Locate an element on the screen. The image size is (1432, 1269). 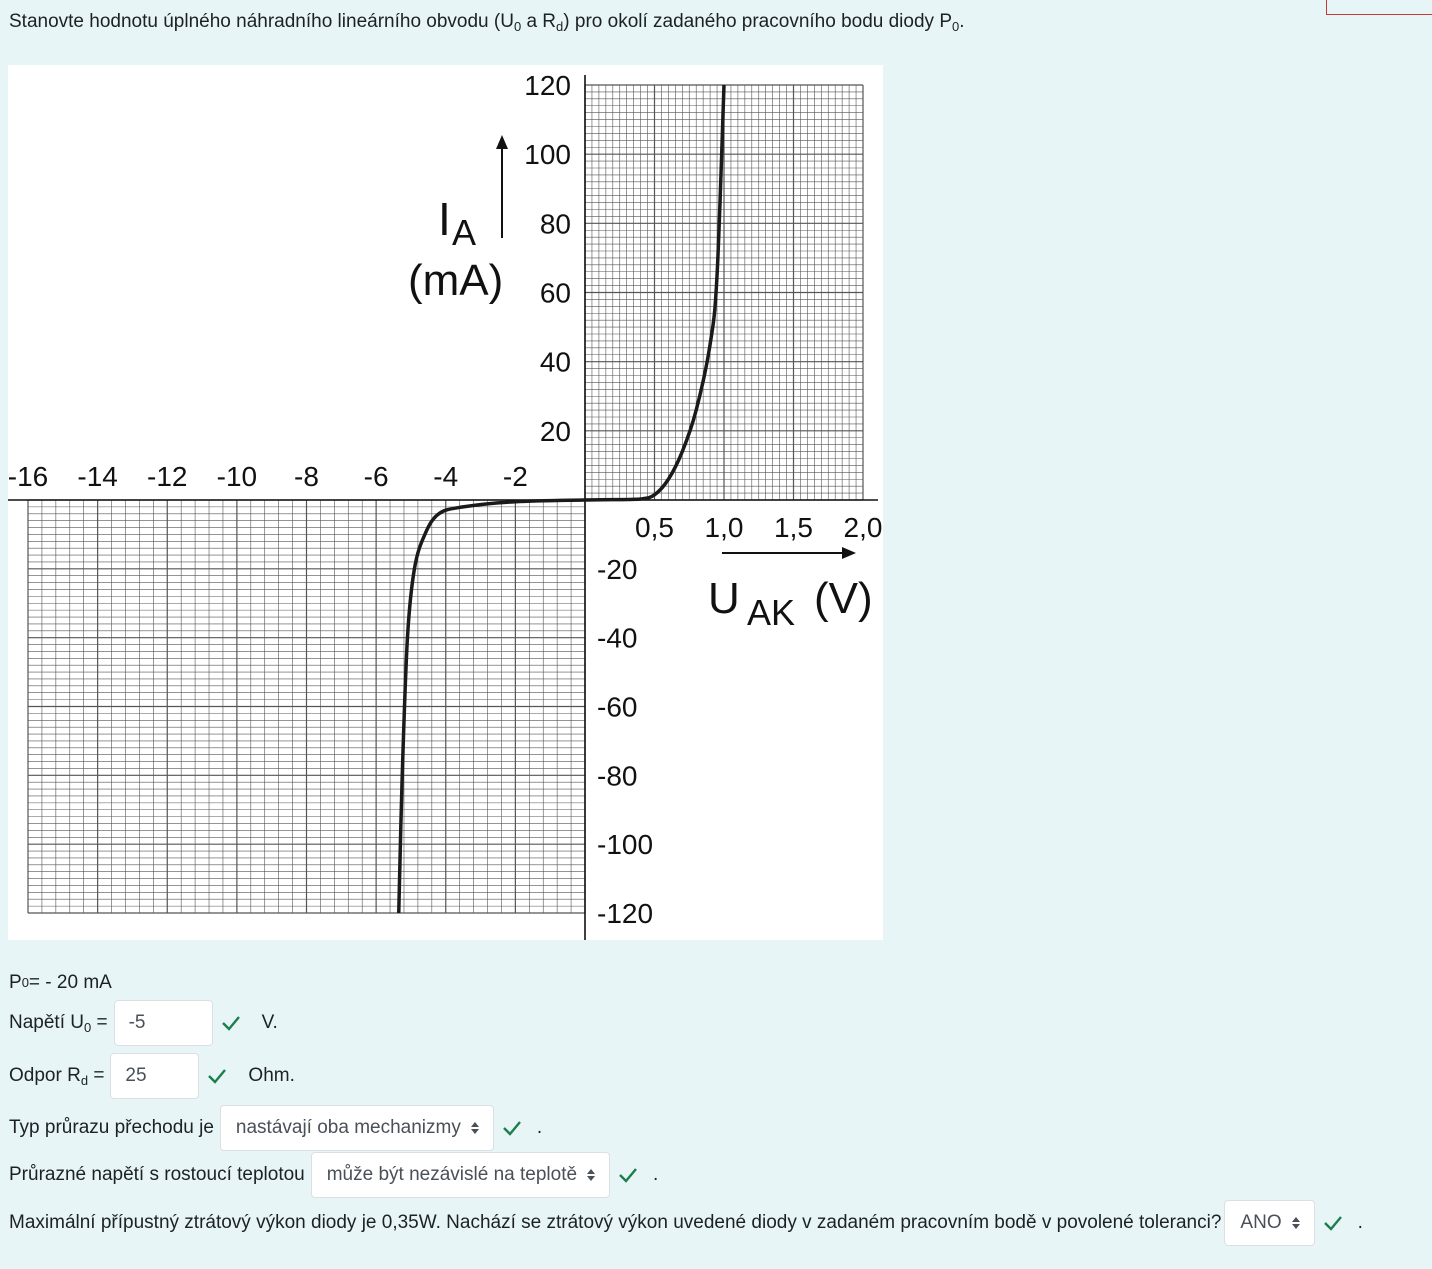
x-tick-label: -6 is located at coordinates (376, 476).